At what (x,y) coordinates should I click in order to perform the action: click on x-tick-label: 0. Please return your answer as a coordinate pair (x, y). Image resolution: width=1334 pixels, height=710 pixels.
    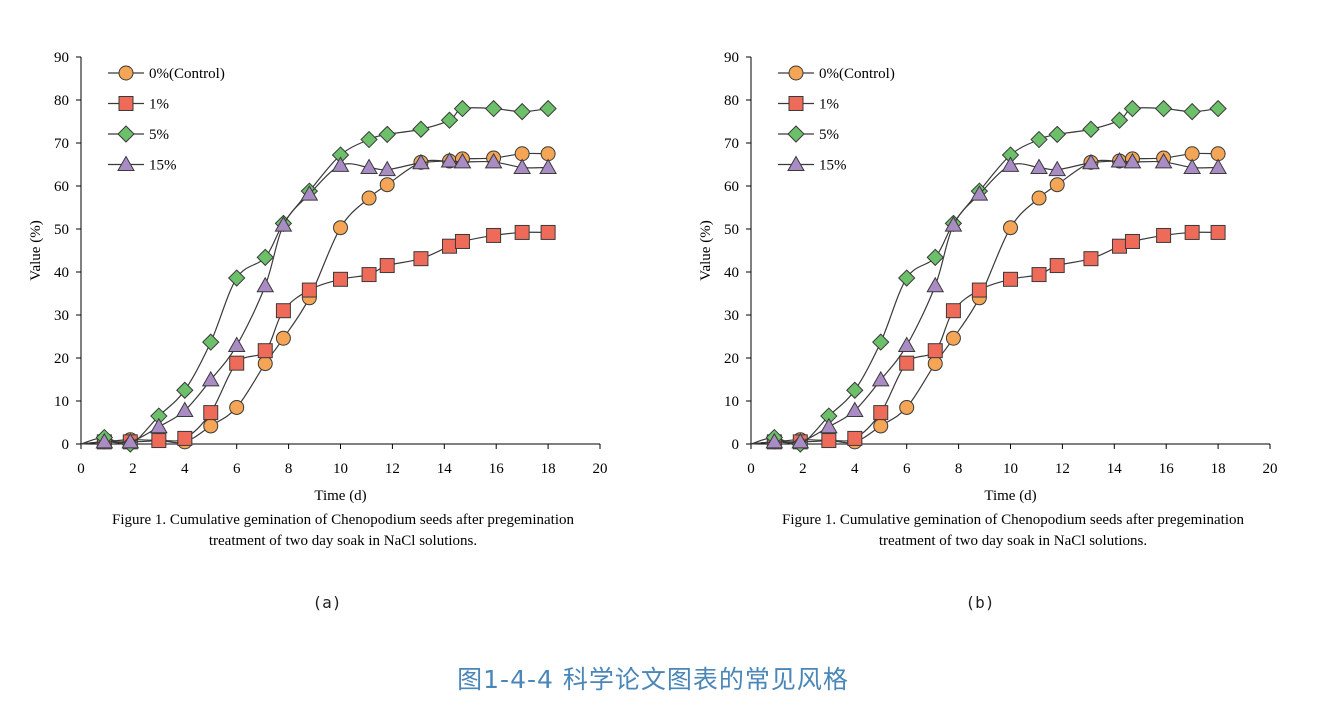
    Looking at the image, I should click on (81, 469).